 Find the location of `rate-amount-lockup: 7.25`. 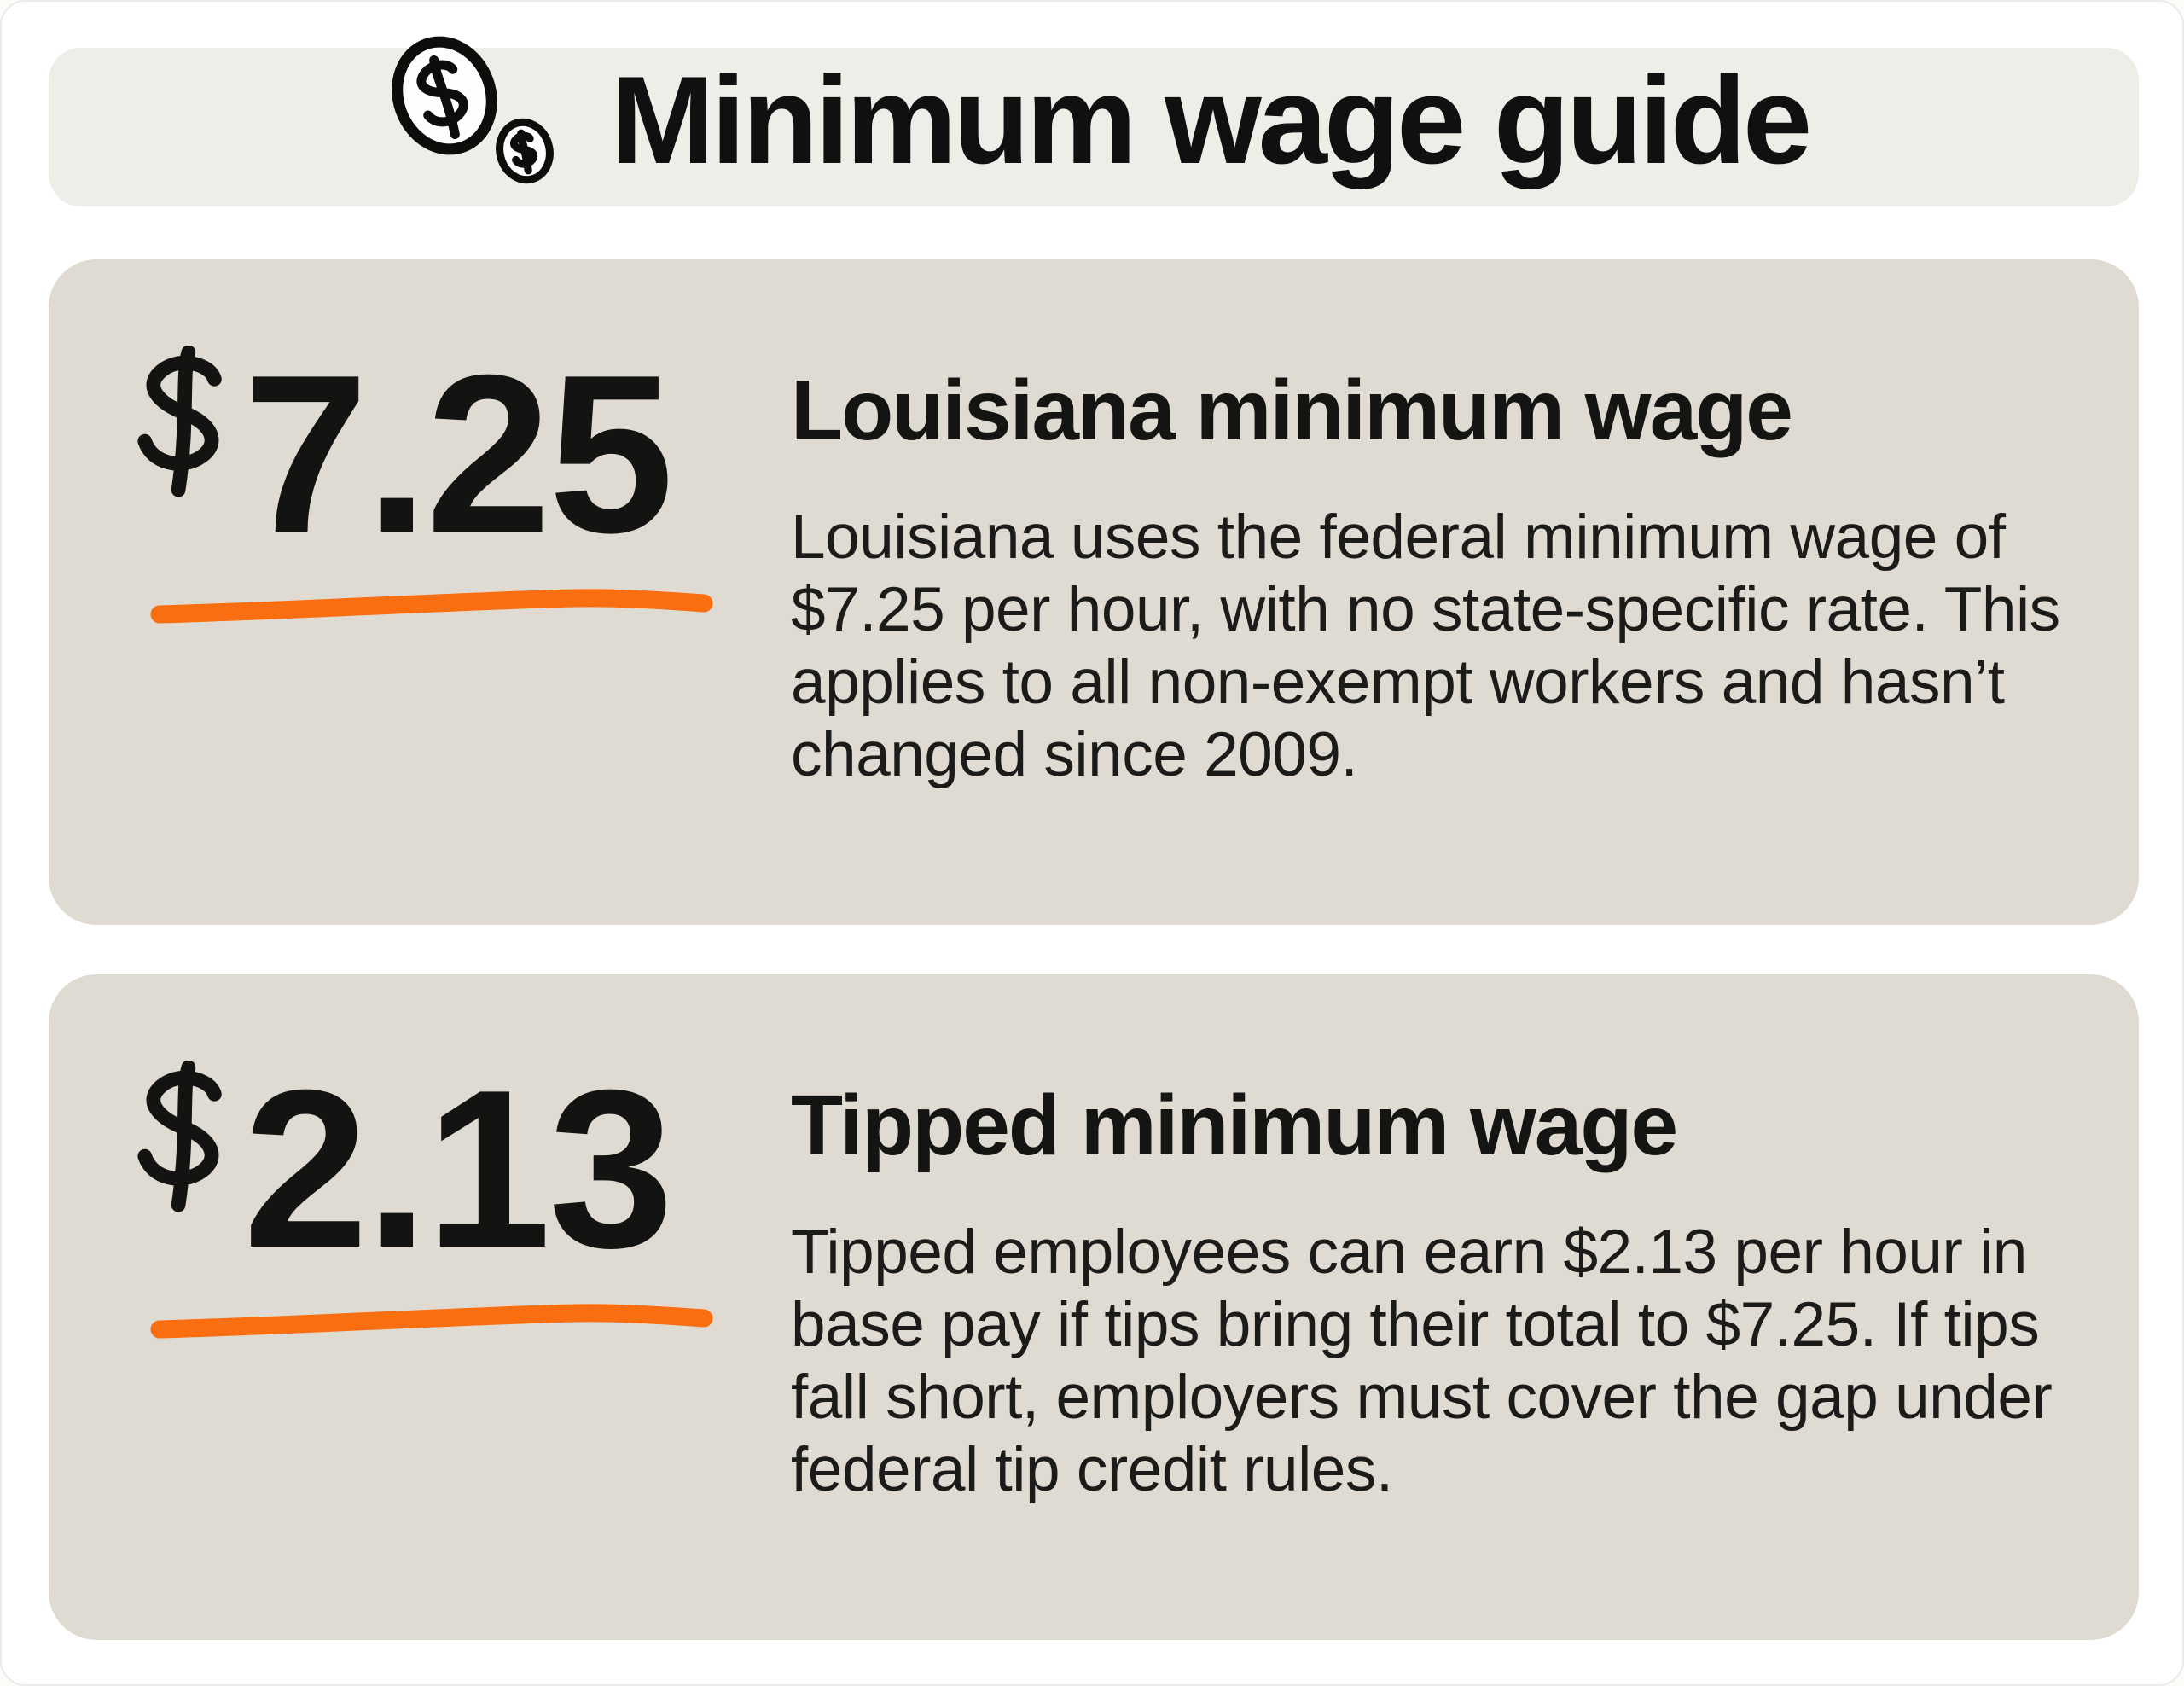

rate-amount-lockup: 7.25 is located at coordinates (457, 484).